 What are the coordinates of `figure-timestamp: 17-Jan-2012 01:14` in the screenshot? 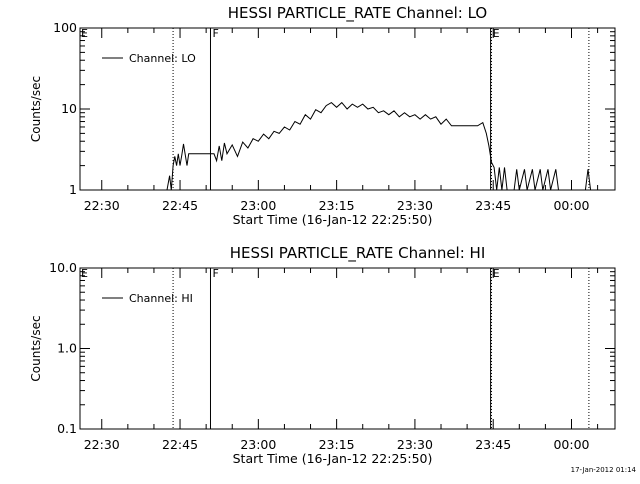 It's located at (603, 470).